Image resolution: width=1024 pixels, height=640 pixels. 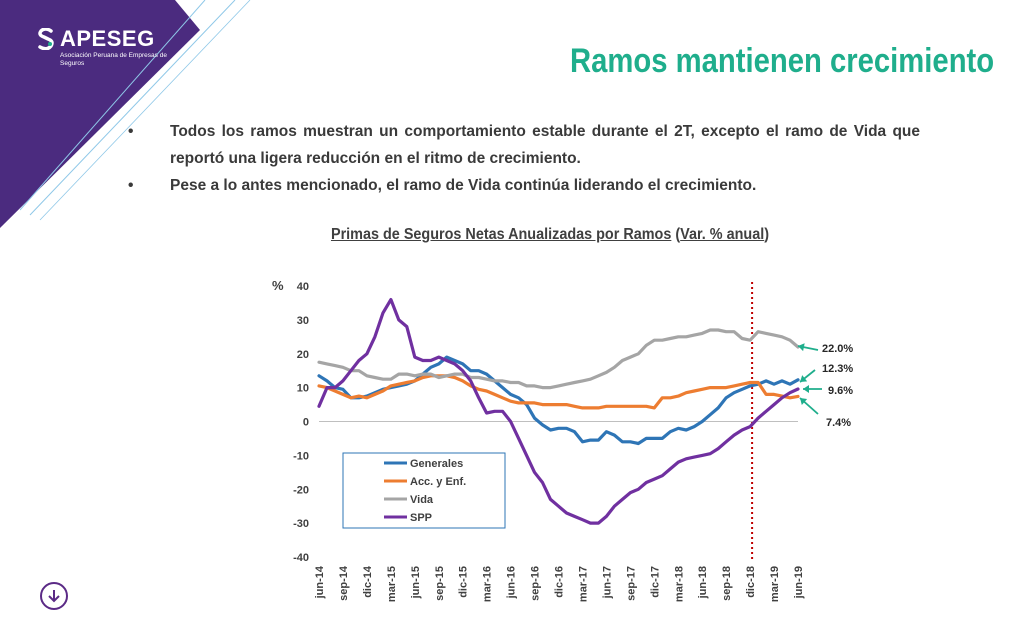 I want to click on x-tick-label: sep-18, so click(x=727, y=583).